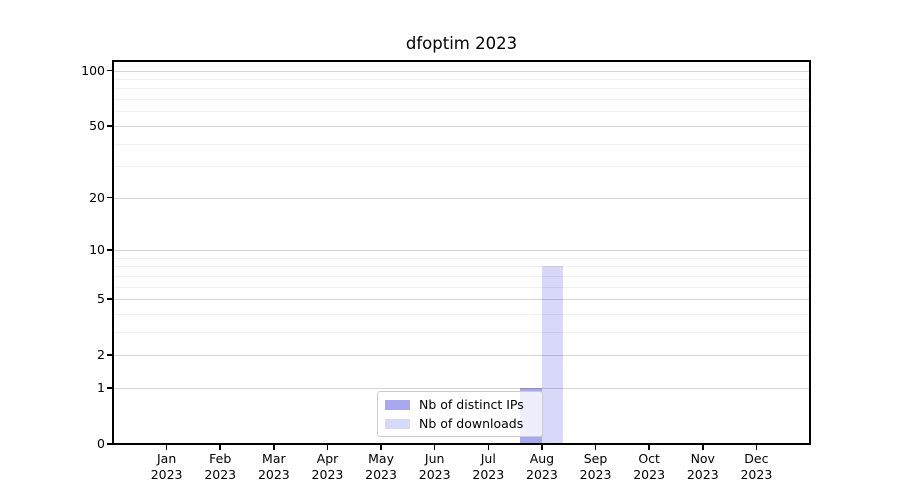 Image resolution: width=900 pixels, height=500 pixels. What do you see at coordinates (397, 423) in the screenshot?
I see `legend-swatch-downloads-icon` at bounding box center [397, 423].